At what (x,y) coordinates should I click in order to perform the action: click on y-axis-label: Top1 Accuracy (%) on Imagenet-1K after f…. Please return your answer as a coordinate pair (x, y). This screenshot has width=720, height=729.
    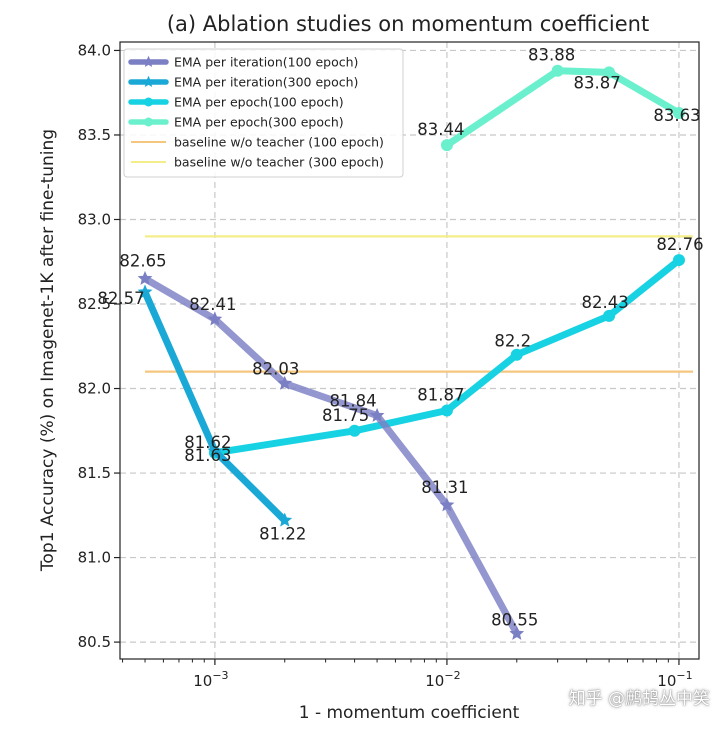
    Looking at the image, I should click on (48, 350).